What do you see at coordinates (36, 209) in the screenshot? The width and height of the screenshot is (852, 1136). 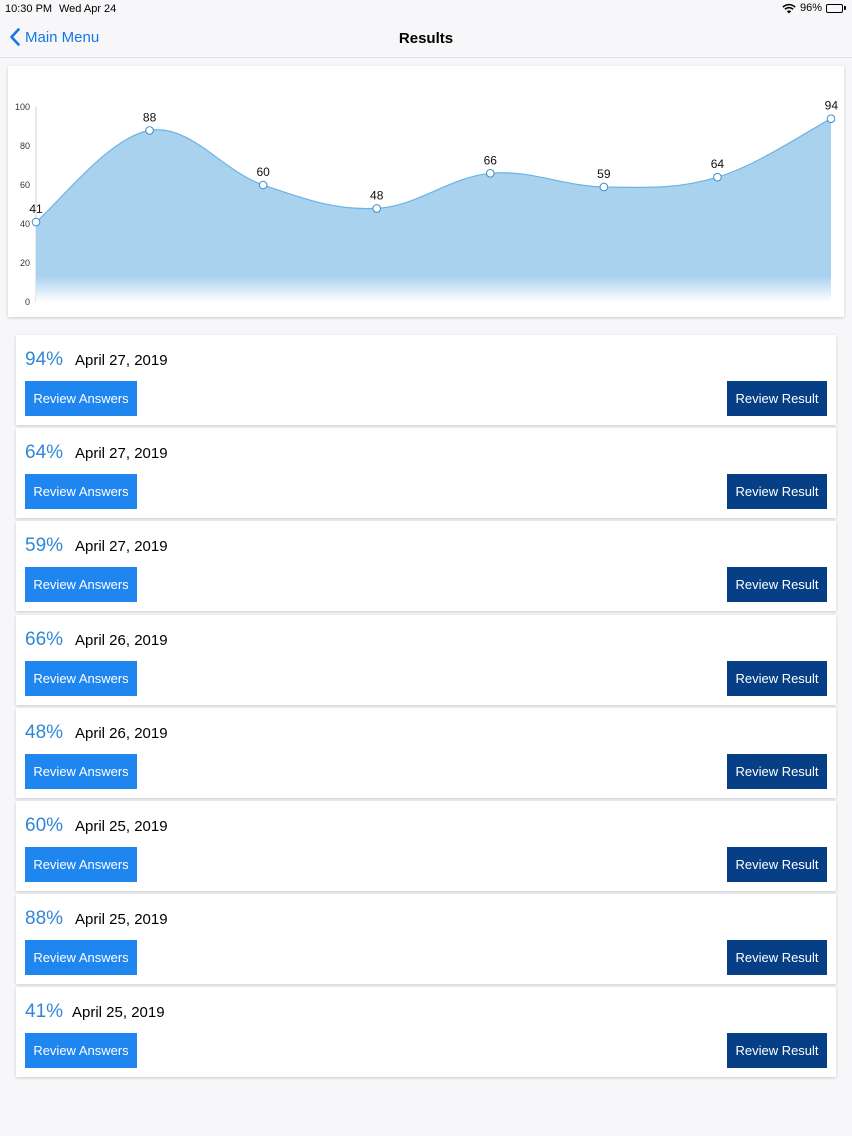 I see `data-label: 41` at bounding box center [36, 209].